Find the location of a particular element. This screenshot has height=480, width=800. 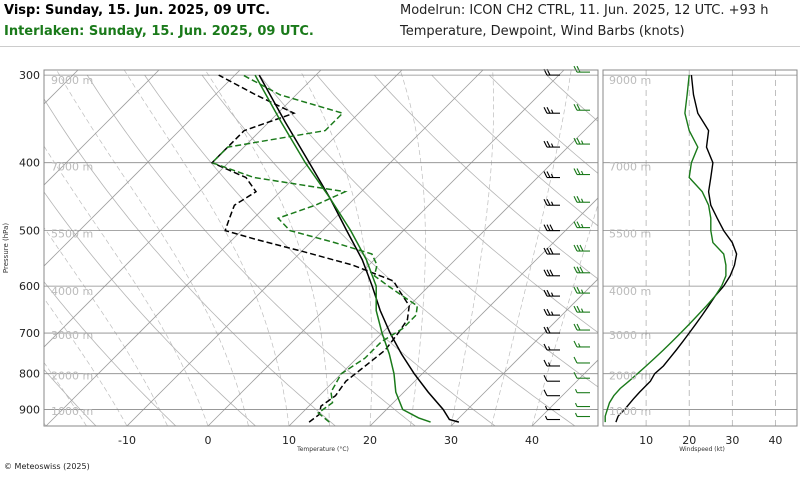

height-label: 3000 m is located at coordinates (72, 335).